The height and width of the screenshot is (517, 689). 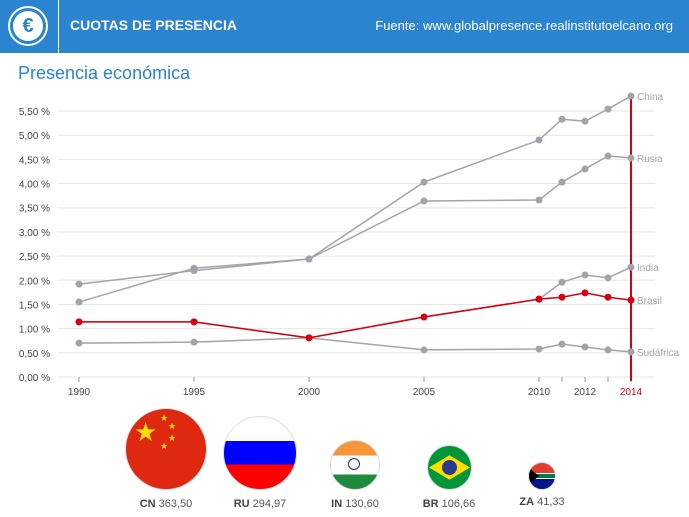 I want to click on series-label: Brasil, so click(x=649, y=301).